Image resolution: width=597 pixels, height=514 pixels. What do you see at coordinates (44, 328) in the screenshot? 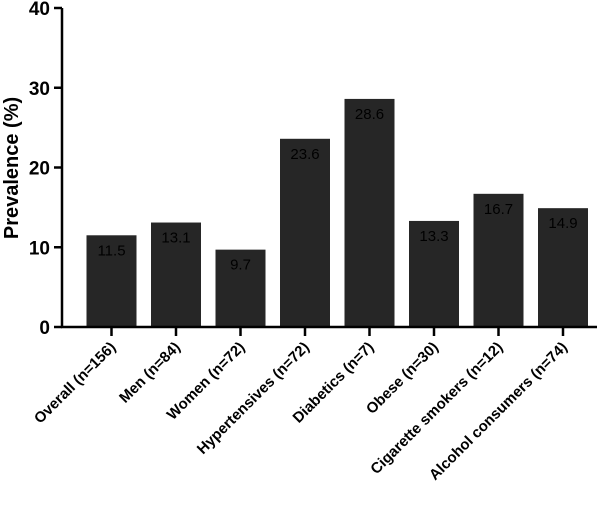
I see `y-tick-label: 0` at bounding box center [44, 328].